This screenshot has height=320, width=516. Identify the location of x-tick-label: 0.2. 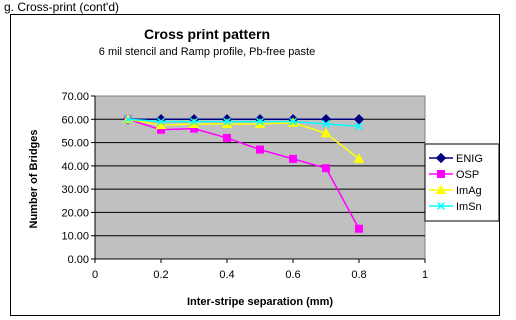
(160, 275).